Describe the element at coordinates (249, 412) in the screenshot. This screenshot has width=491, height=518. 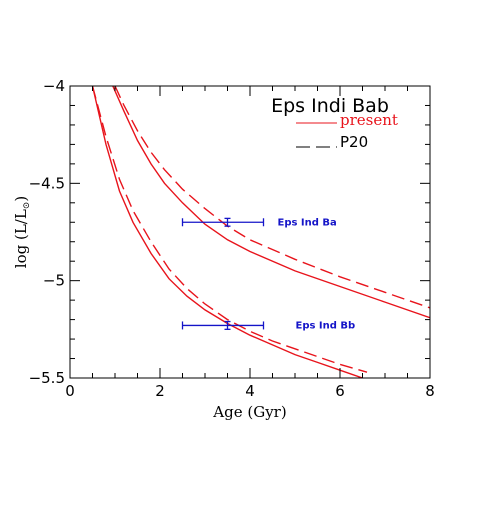
I see `x-axis-label: Age (Gyr)` at that location.